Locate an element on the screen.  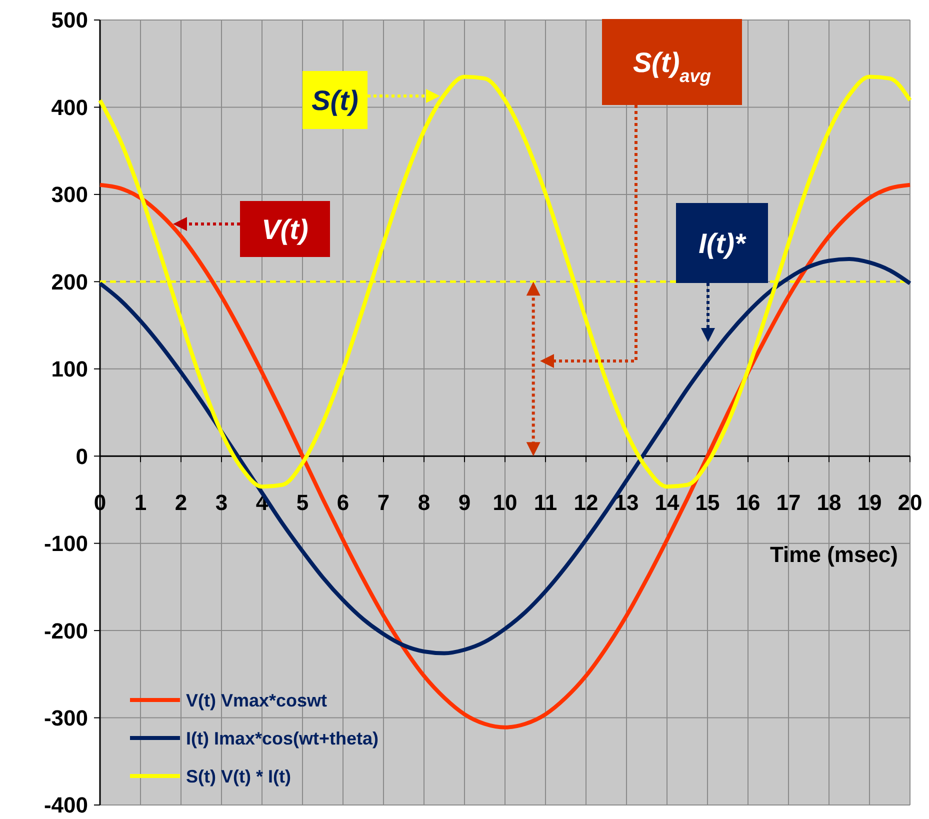
x-tick-label: 6 is located at coordinates (343, 503).